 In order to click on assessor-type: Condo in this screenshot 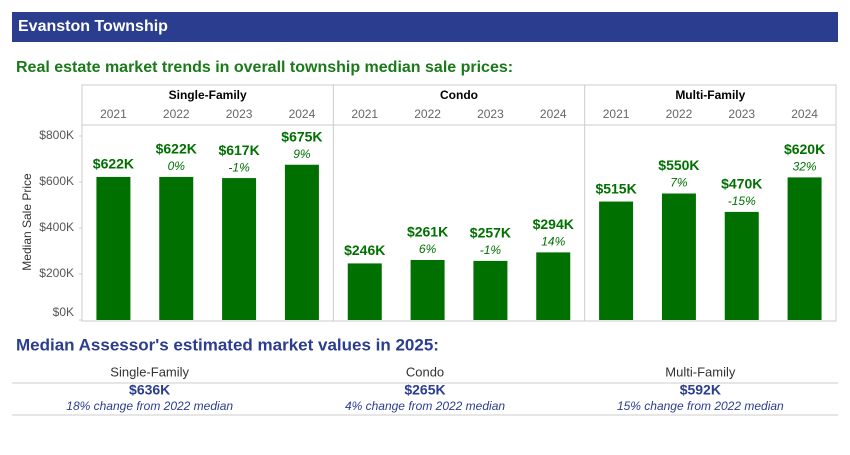, I will do `click(425, 371)`.